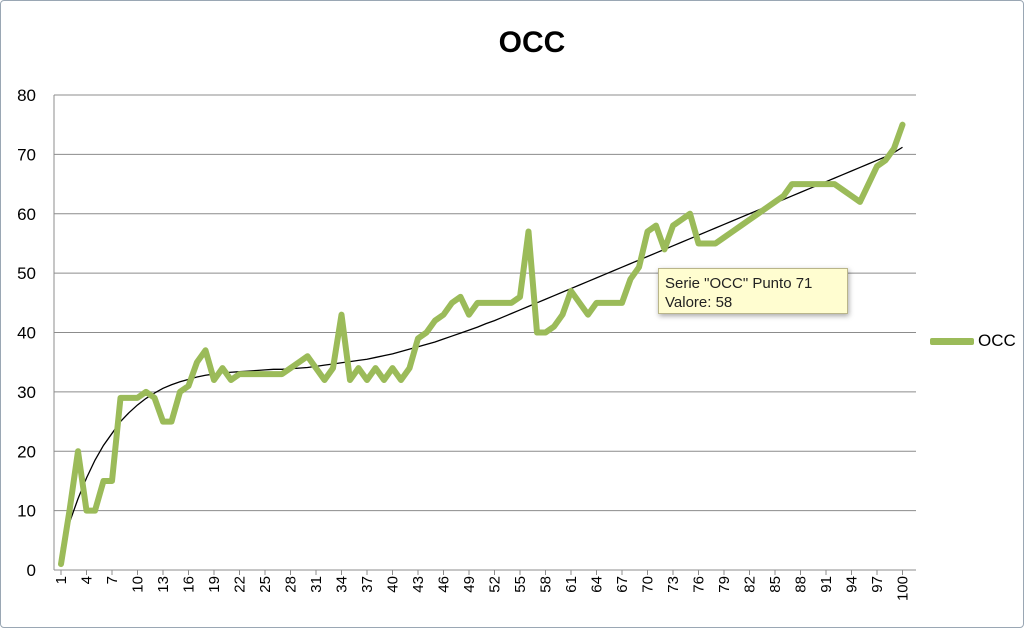 The height and width of the screenshot is (628, 1024). Describe the element at coordinates (26, 154) in the screenshot. I see `y-tick-label: 70` at that location.